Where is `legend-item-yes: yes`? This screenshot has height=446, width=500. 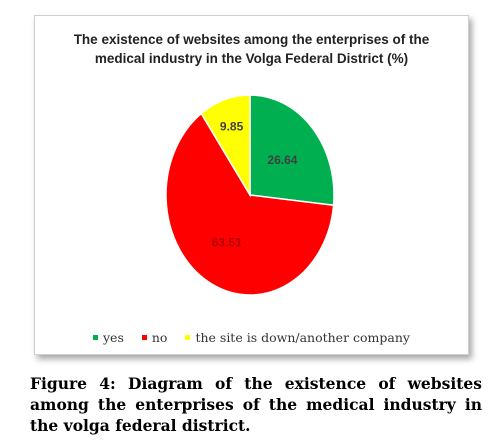 legend-item-yes: yes is located at coordinates (108, 337).